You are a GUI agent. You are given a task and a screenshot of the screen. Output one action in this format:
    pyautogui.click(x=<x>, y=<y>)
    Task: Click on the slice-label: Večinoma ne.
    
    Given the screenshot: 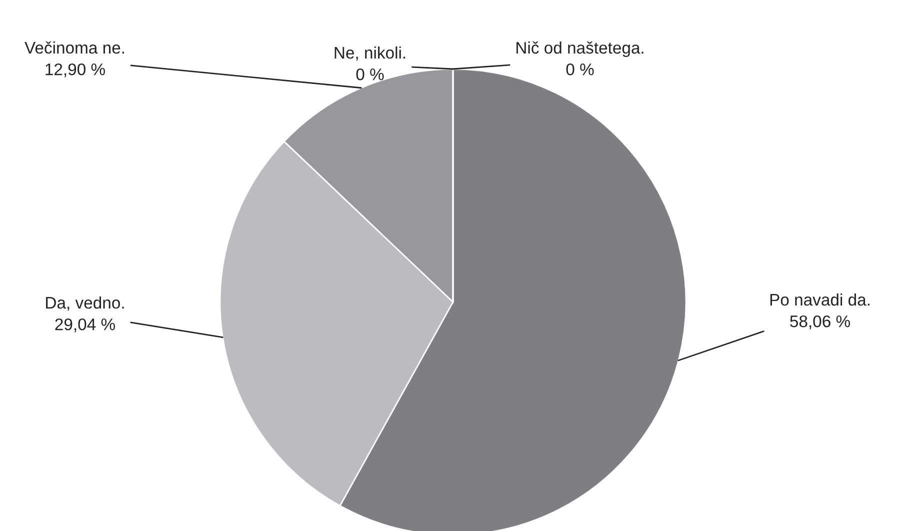 What is the action you would take?
    pyautogui.click(x=74, y=47)
    